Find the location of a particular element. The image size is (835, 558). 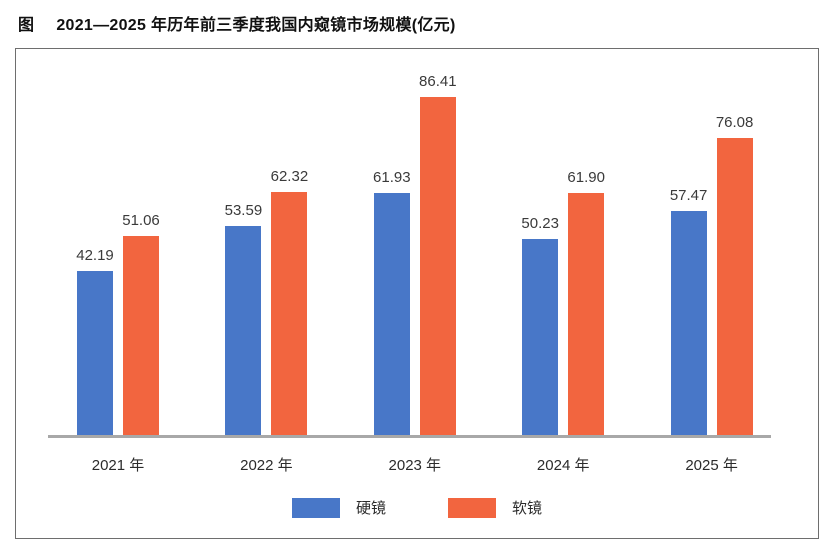

bar-value-label: 51.06 is located at coordinates (141, 220).